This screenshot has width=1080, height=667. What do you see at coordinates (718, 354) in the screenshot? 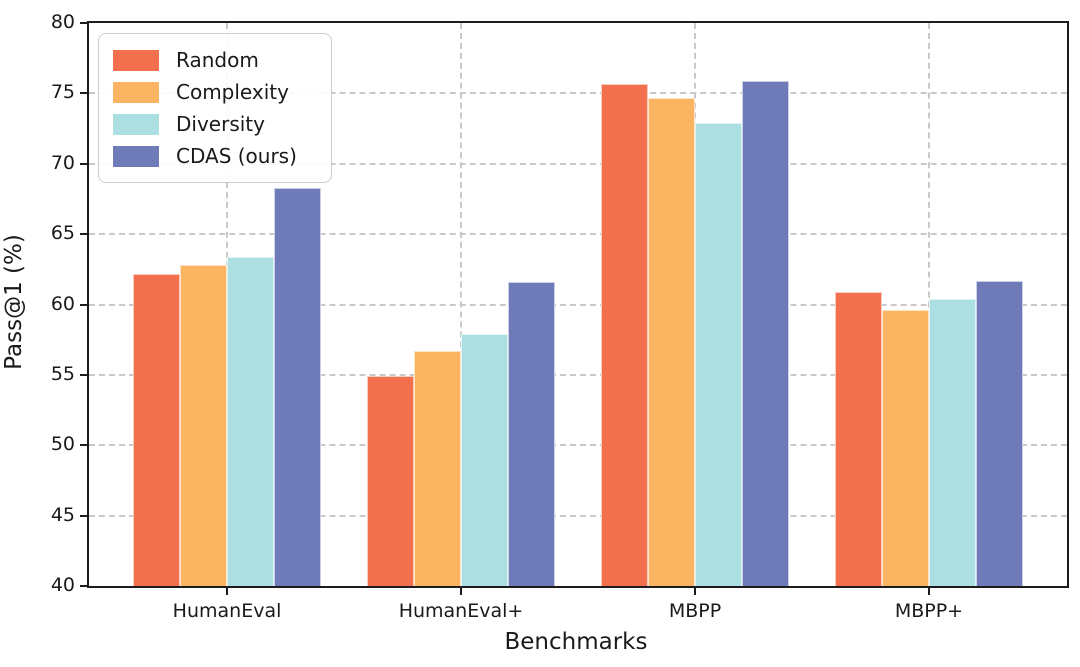
I see `bar-MBPP-Diversity` at bounding box center [718, 354].